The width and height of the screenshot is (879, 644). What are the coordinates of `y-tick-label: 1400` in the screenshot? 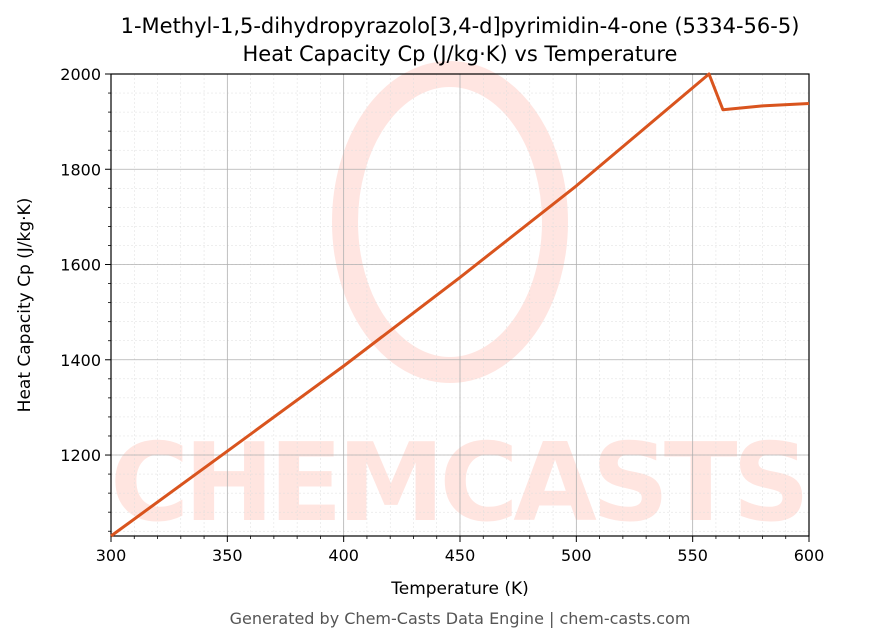 It's located at (80, 360).